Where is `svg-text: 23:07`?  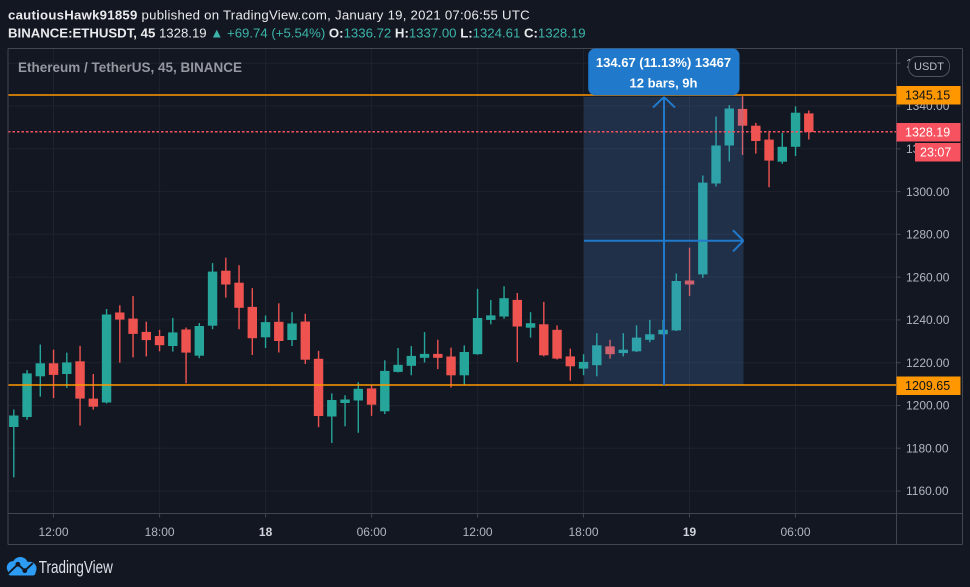
svg-text: 23:07 is located at coordinates (935, 153).